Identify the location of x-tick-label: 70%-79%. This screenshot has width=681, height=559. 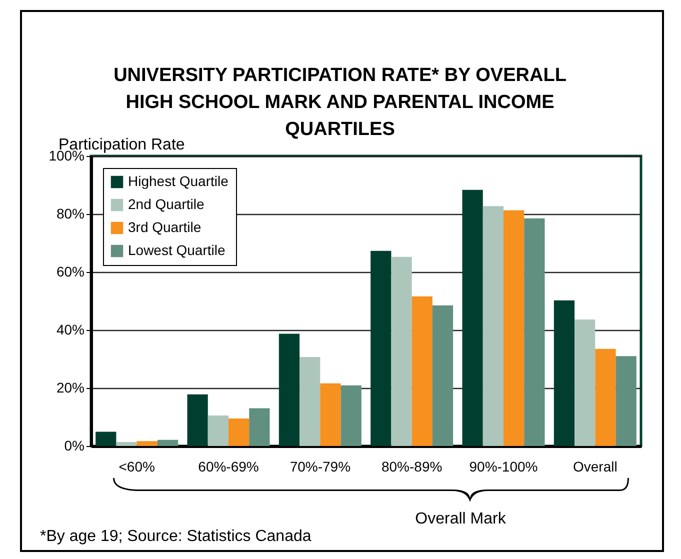
(320, 466).